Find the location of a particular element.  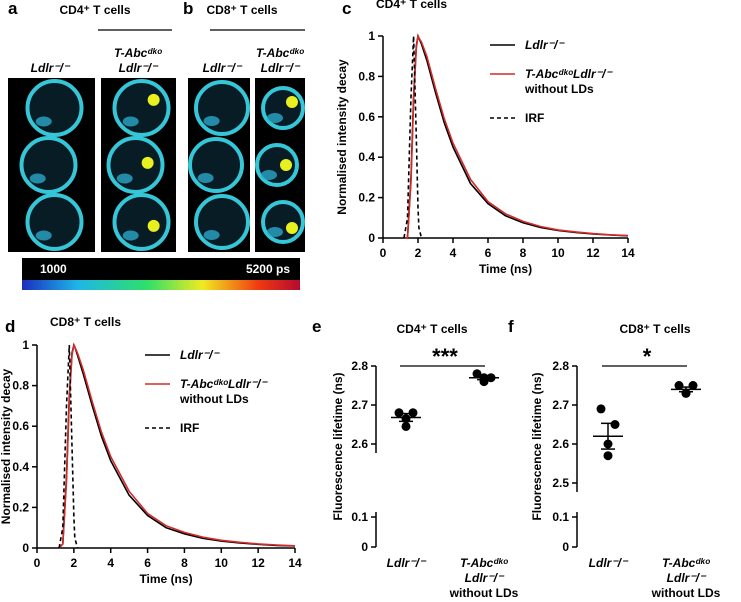

panel-label: f is located at coordinates (511, 326).